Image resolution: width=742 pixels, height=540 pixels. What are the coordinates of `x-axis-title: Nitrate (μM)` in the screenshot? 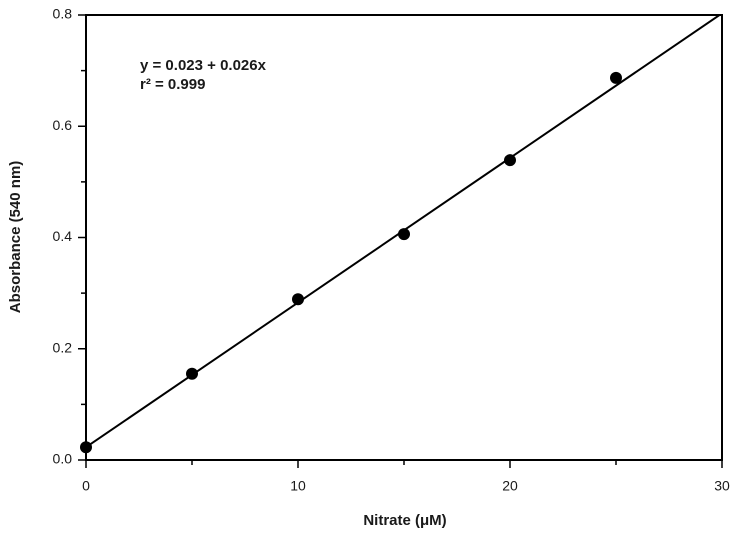 It's located at (404, 520).